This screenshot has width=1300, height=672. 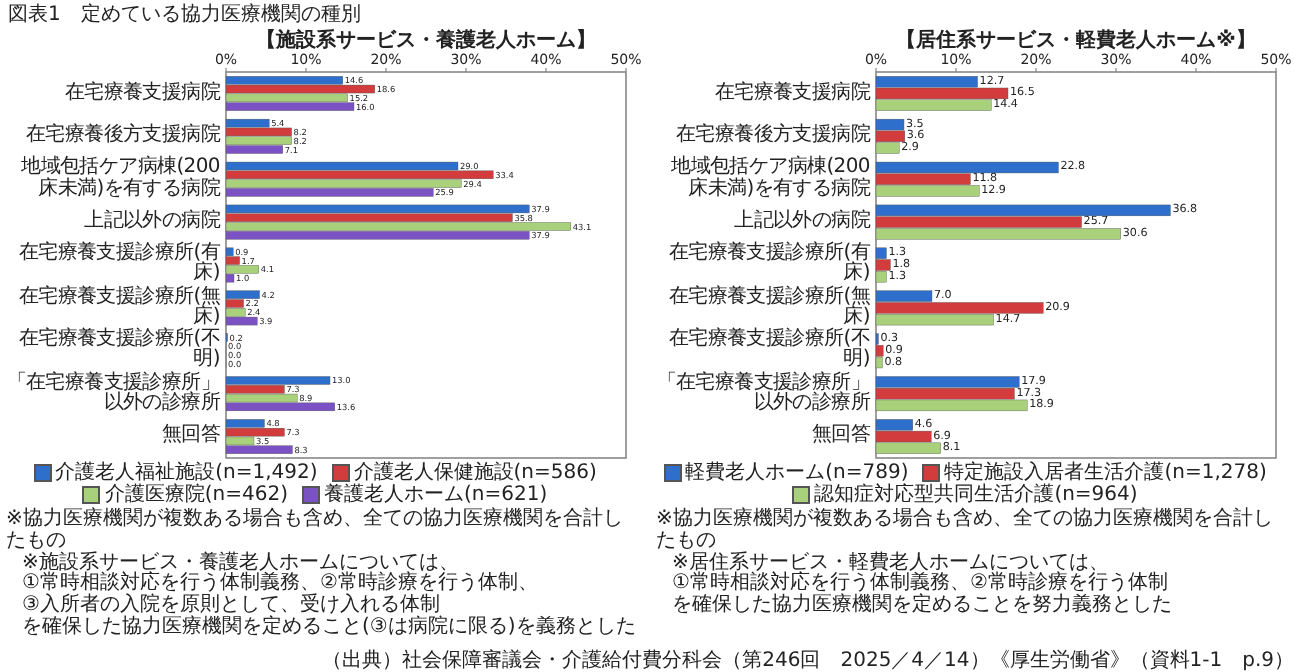 I want to click on chart-subtitle: 【施設系サービス・養護老人ホーム】, so click(x=426, y=40).